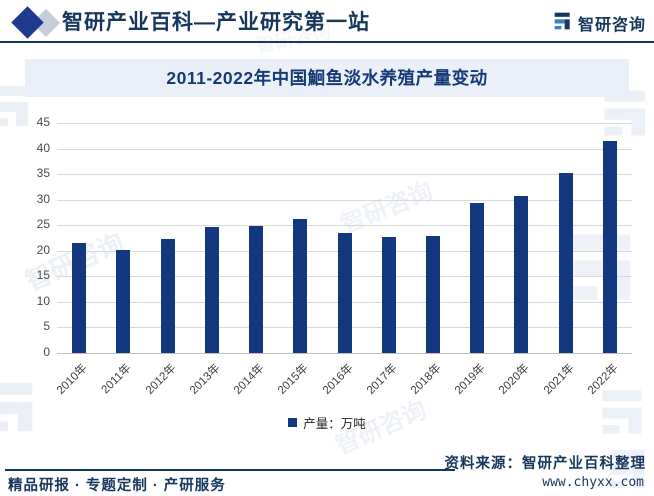 The image size is (654, 496). I want to click on bar-2020年, so click(521, 274).